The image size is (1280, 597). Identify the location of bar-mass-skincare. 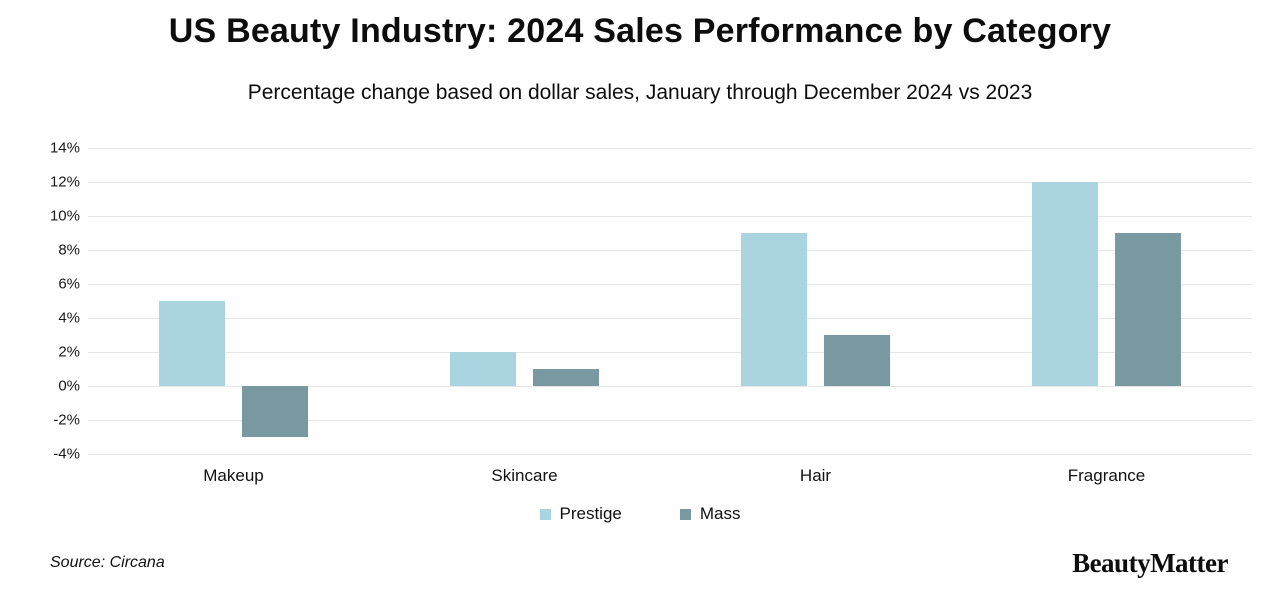
(566, 377).